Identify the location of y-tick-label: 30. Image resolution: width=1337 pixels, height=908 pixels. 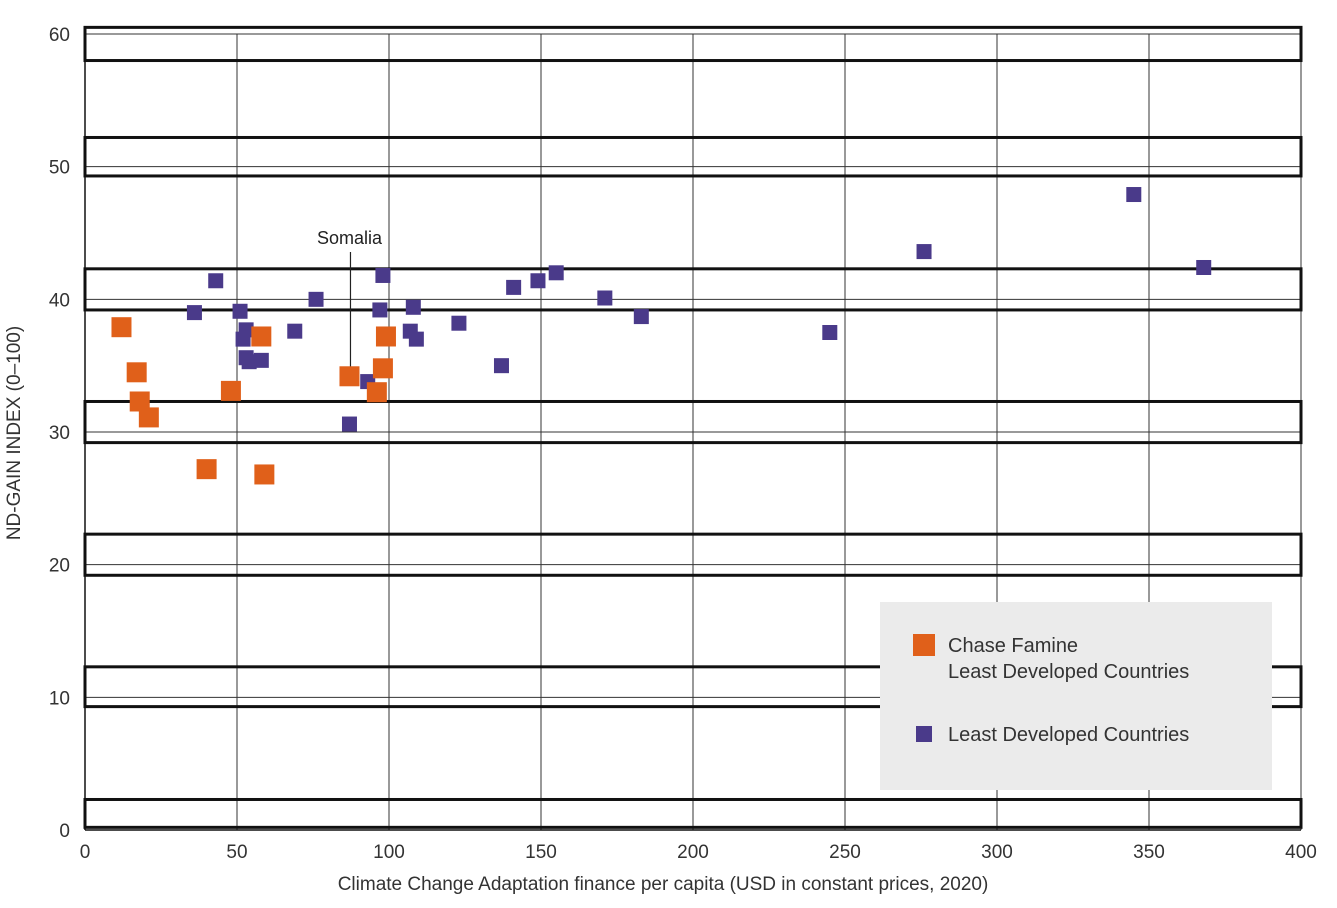
(59, 433).